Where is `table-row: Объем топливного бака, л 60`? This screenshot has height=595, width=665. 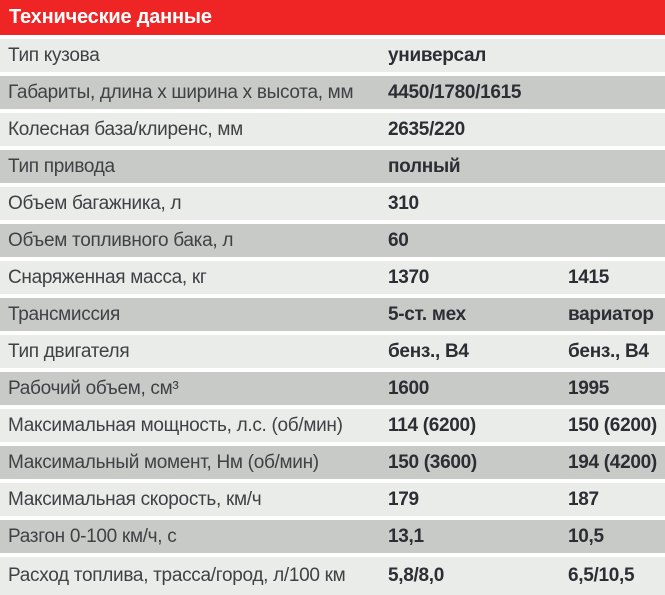 table-row: Объем топливного бака, л 60 is located at coordinates (332, 240).